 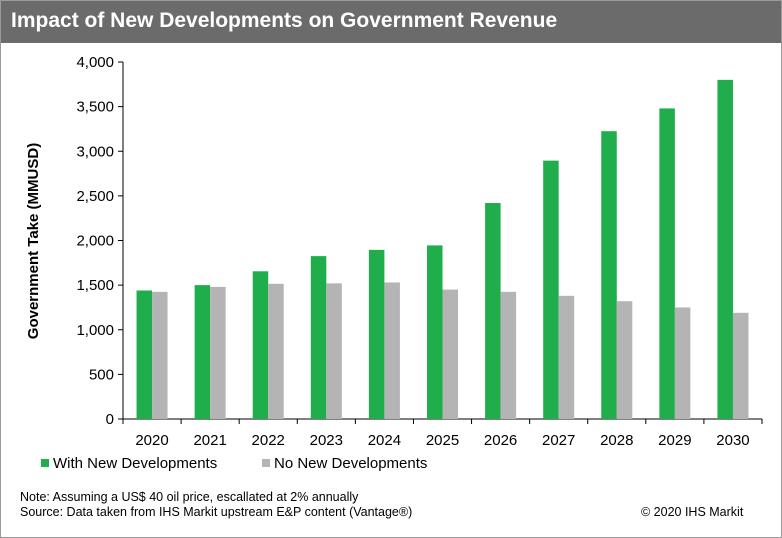 What do you see at coordinates (692, 512) in the screenshot?
I see `copyright: © 2020 IHS Markit` at bounding box center [692, 512].